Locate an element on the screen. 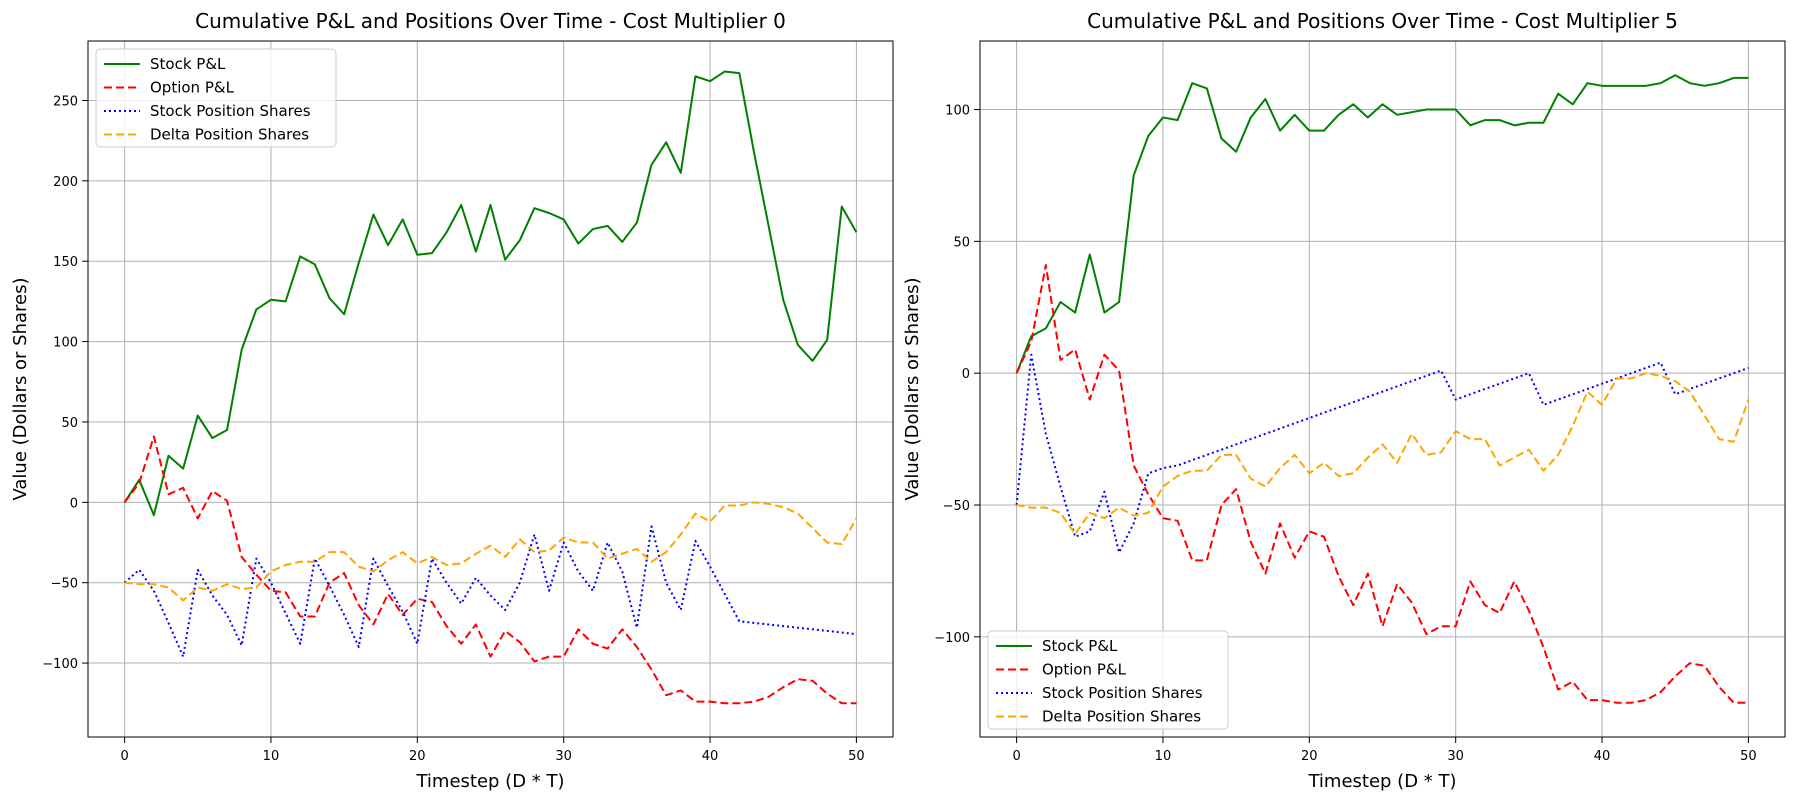  y-tick-label-6: 200 is located at coordinates (65, 182).